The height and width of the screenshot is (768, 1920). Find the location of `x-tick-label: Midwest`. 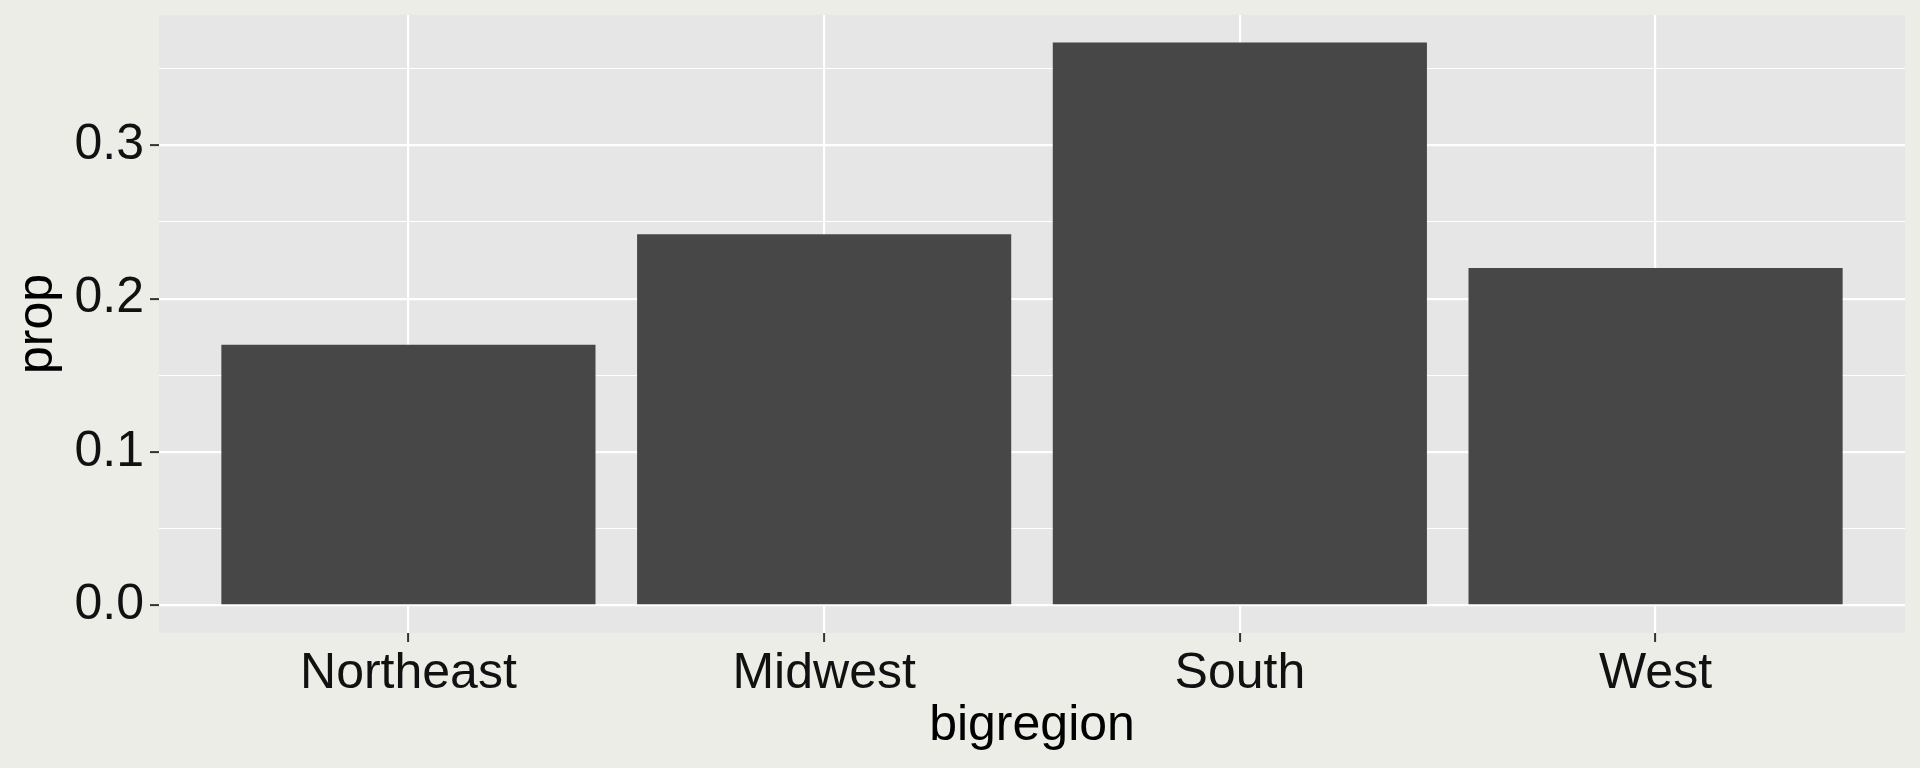

x-tick-label: Midwest is located at coordinates (824, 670).